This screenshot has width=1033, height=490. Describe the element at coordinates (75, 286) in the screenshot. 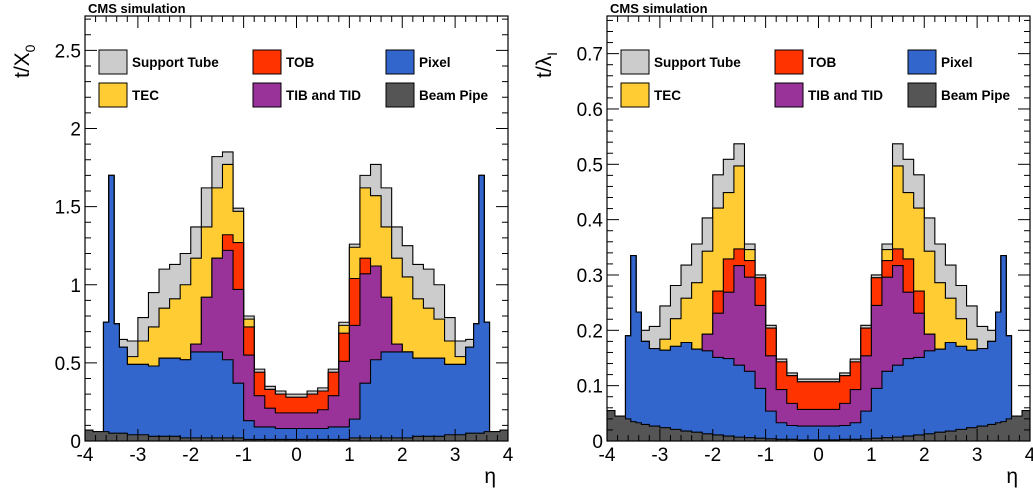

I see `y-tick-label: 1` at that location.